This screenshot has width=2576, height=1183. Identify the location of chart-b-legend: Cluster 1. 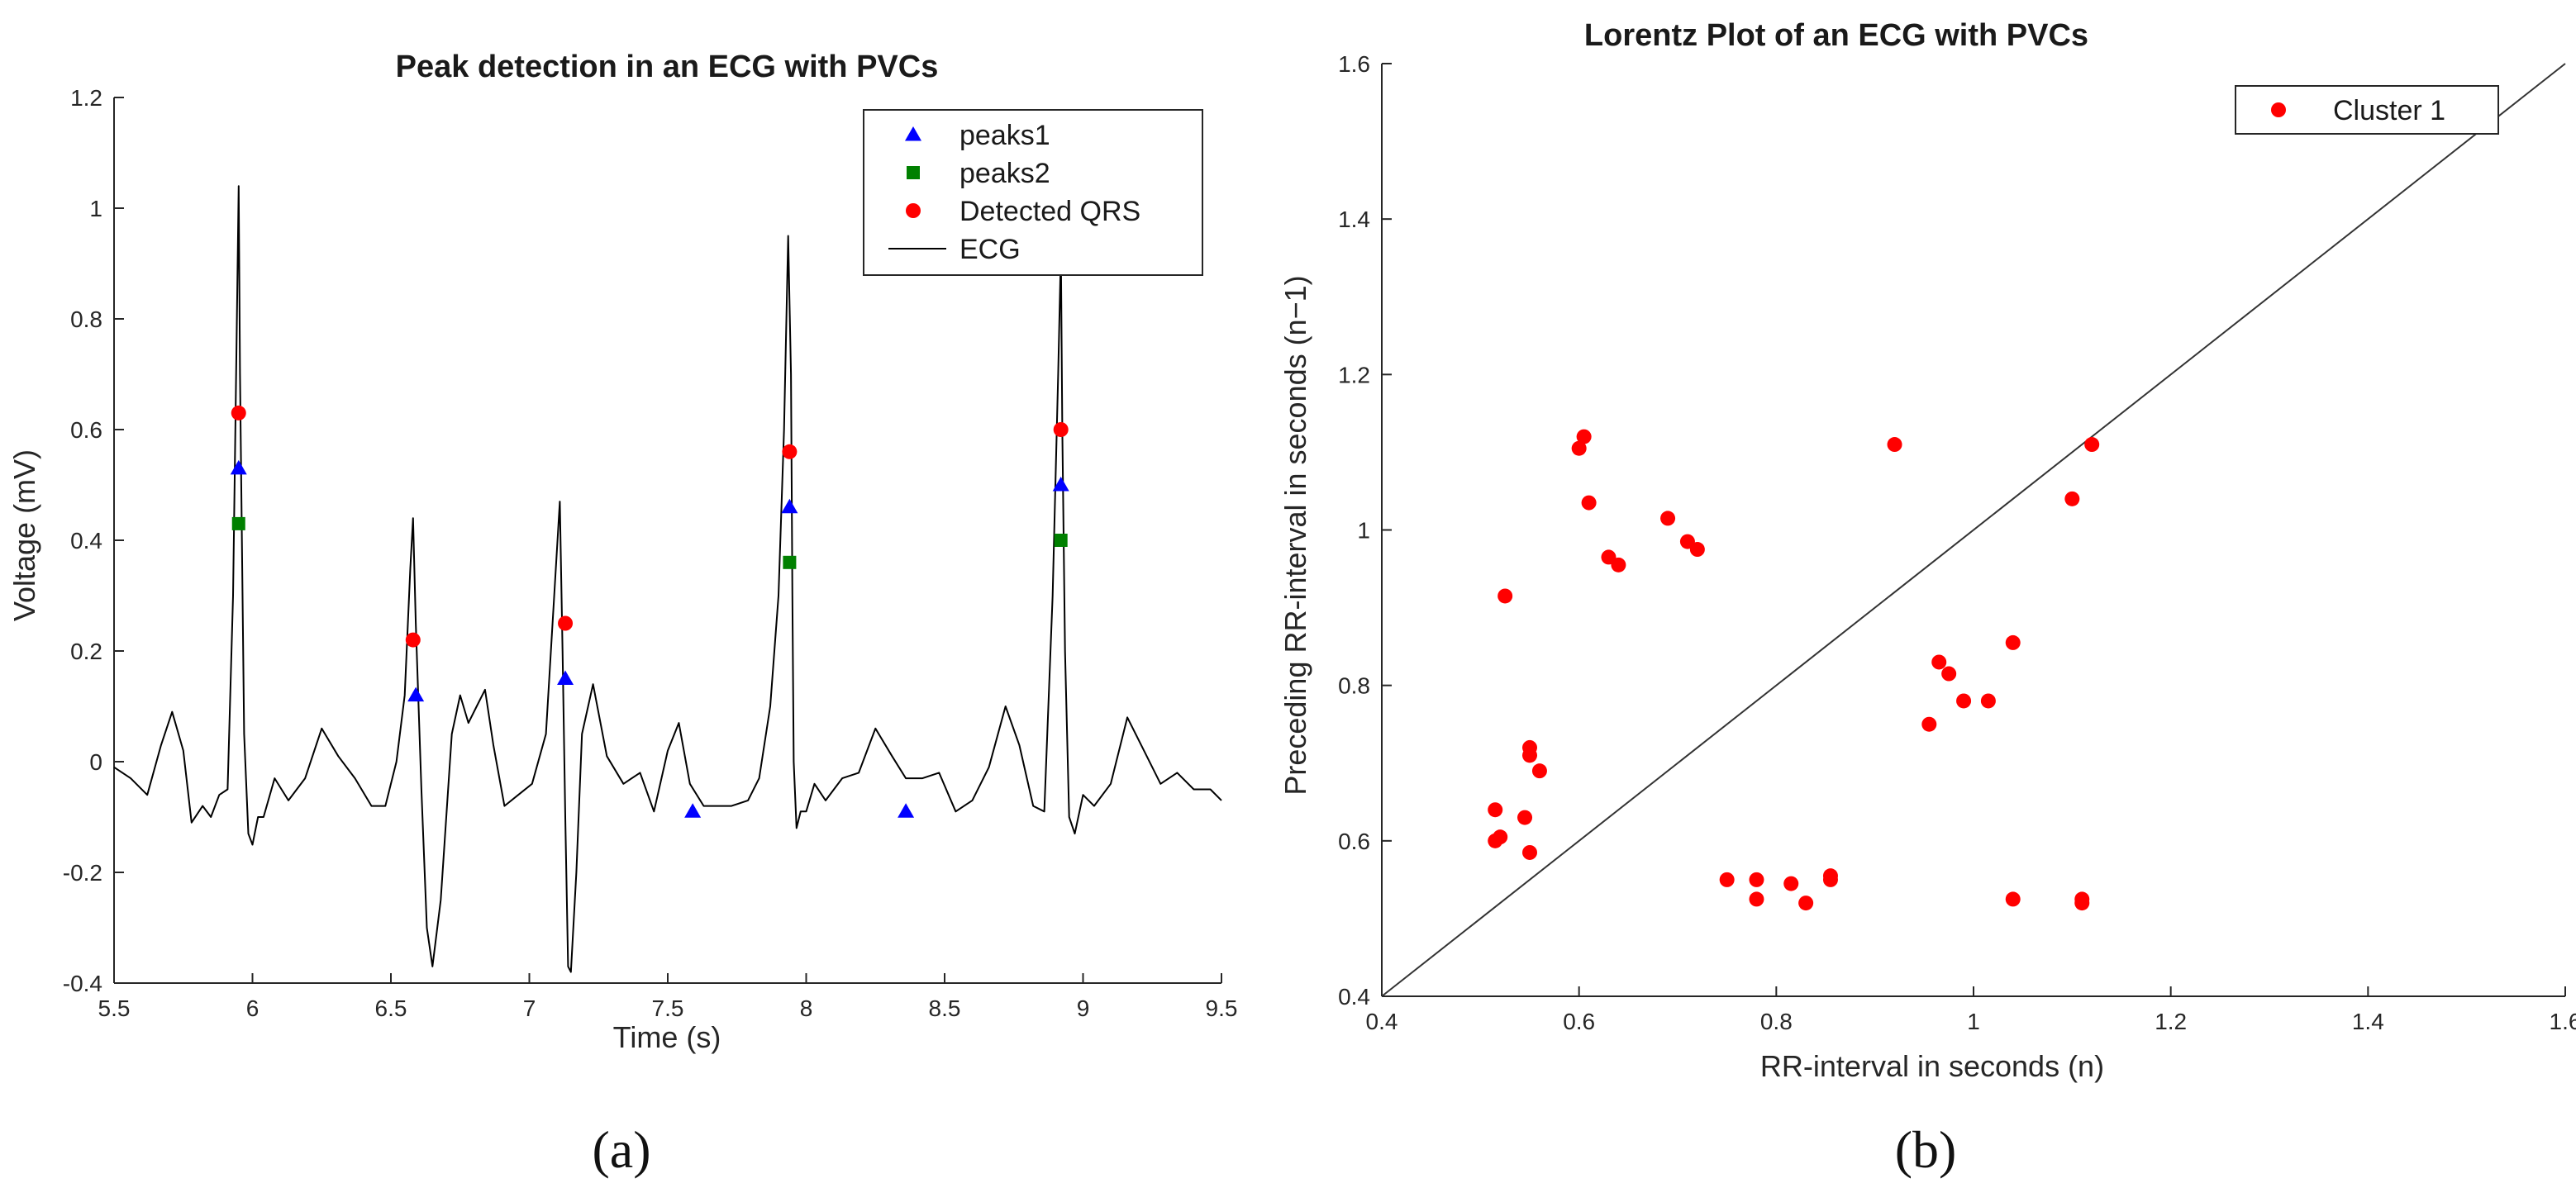
(2367, 110).